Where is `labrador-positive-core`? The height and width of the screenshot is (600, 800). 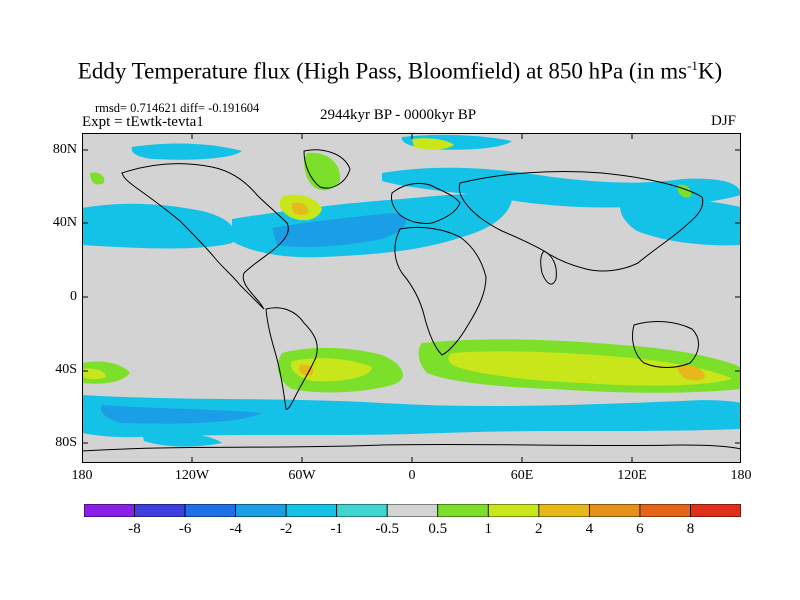 labrador-positive-core is located at coordinates (300, 209).